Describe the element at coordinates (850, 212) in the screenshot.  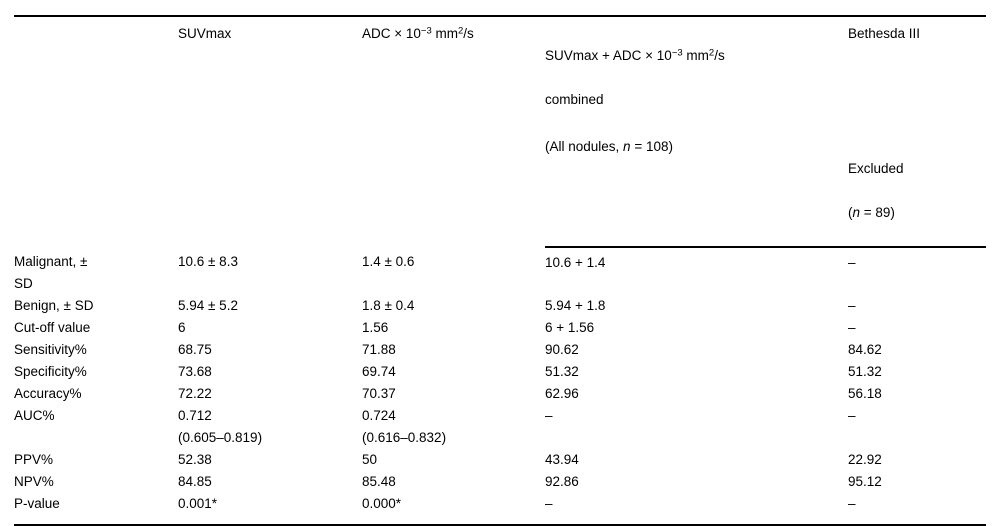
I see `paren-open: (` at that location.